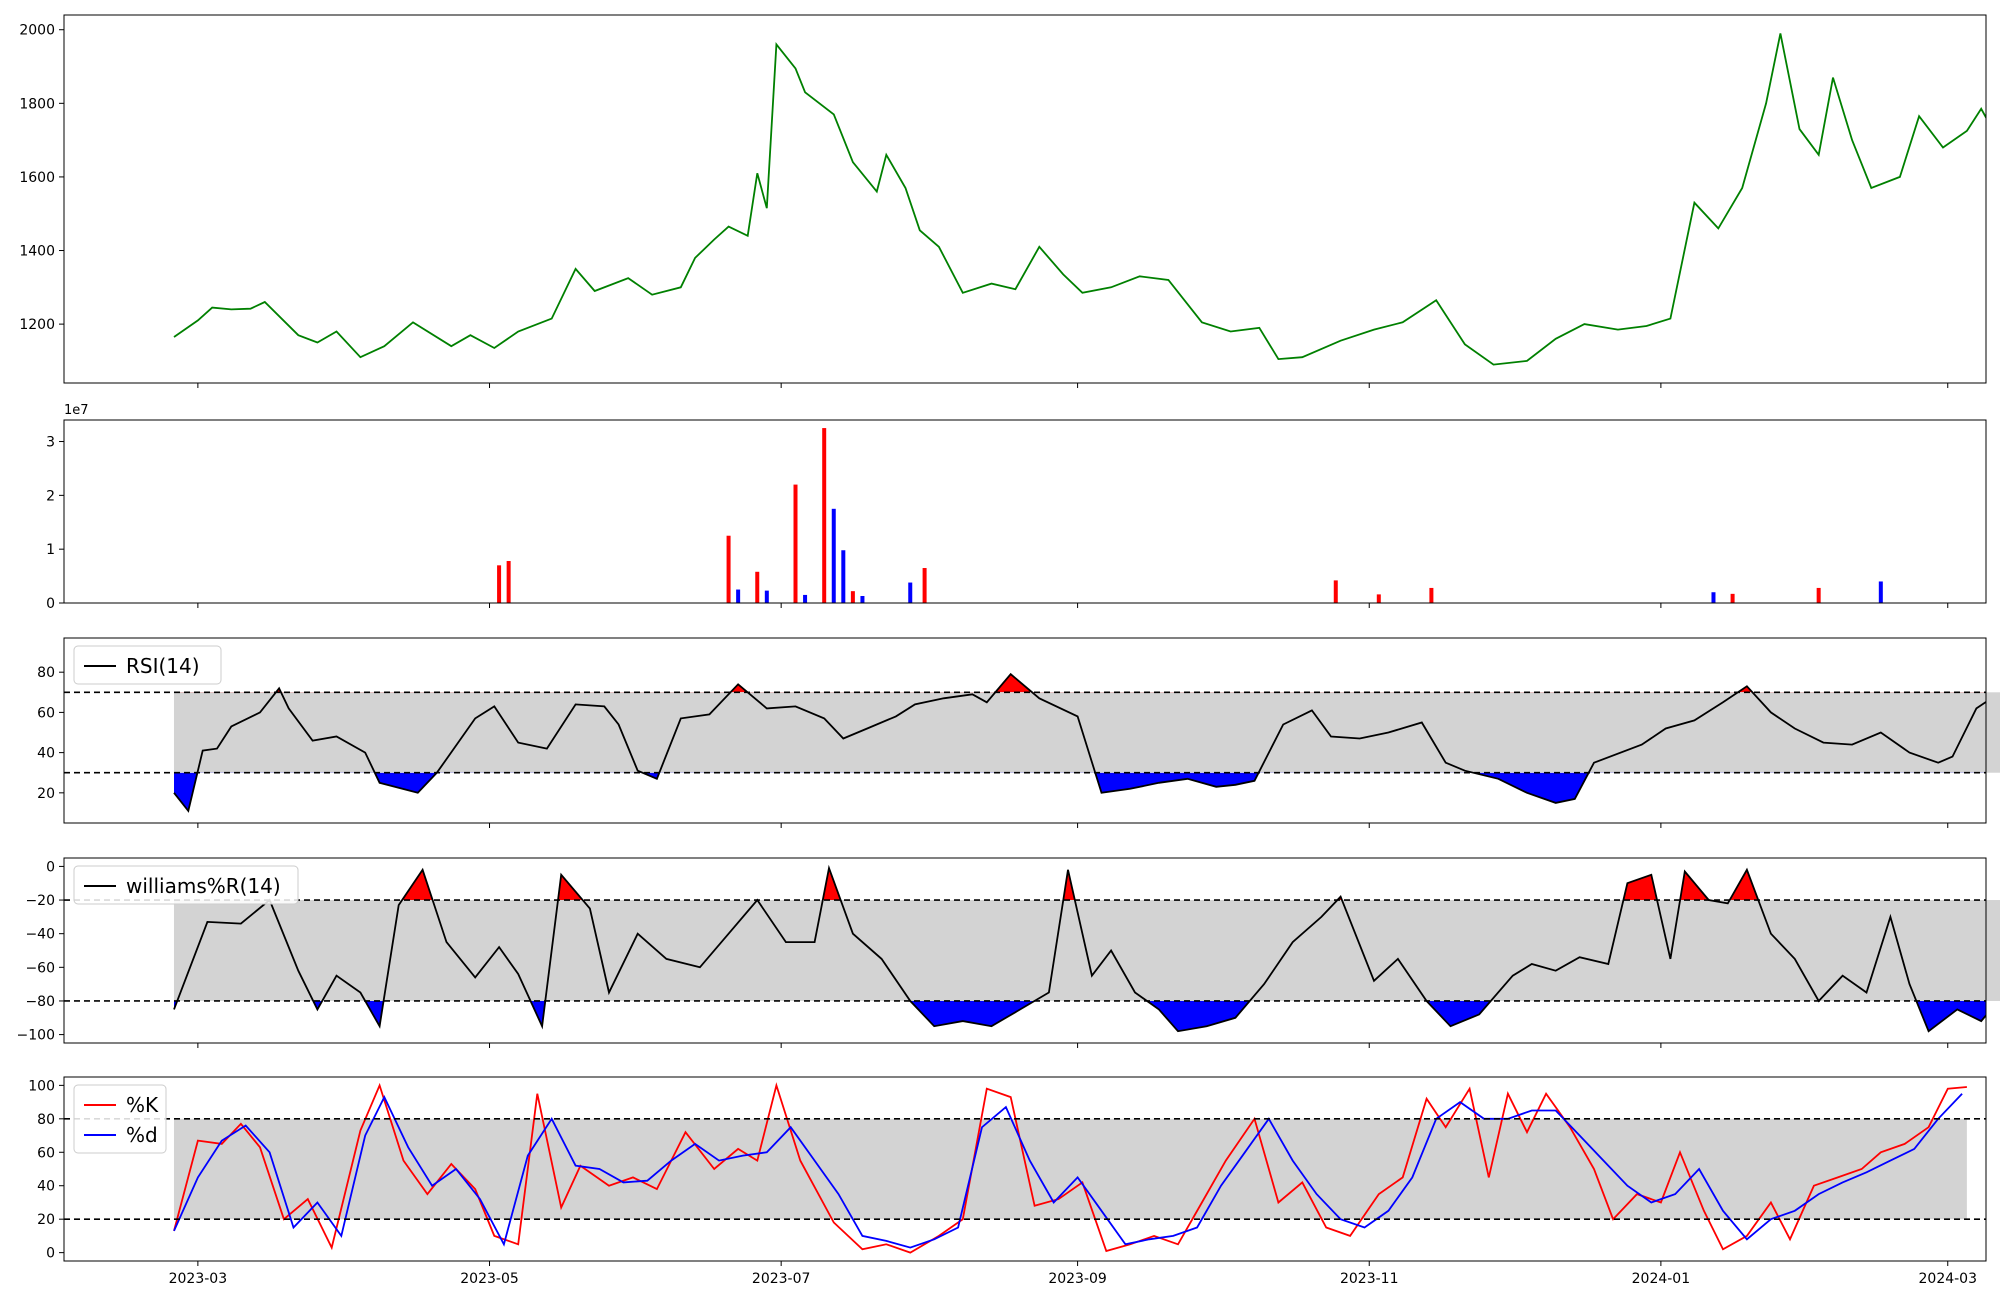  What do you see at coordinates (1661, 1279) in the screenshot?
I see `x-tick-label: 2024-01` at bounding box center [1661, 1279].